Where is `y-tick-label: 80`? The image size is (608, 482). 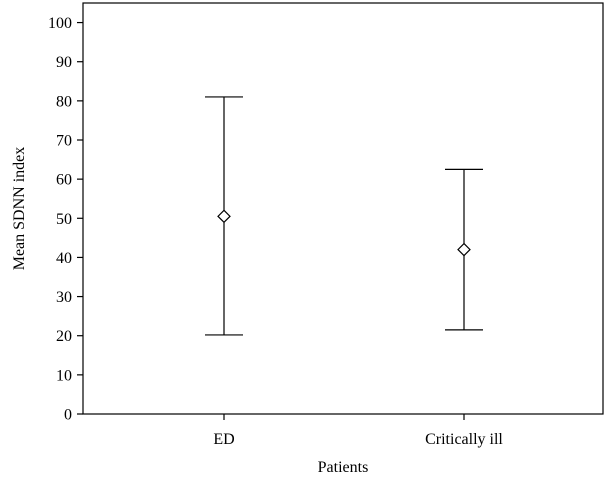 y-tick-label: 80 is located at coordinates (64, 101).